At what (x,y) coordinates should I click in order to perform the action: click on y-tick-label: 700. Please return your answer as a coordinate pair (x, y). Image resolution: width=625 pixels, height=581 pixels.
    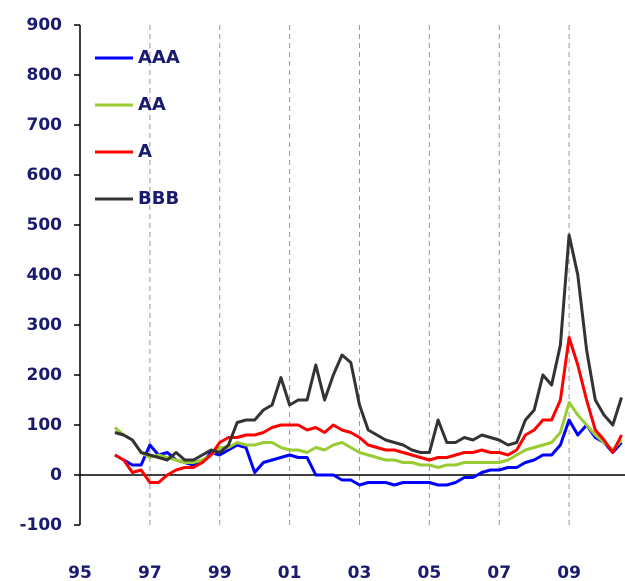
    Looking at the image, I should click on (45, 125).